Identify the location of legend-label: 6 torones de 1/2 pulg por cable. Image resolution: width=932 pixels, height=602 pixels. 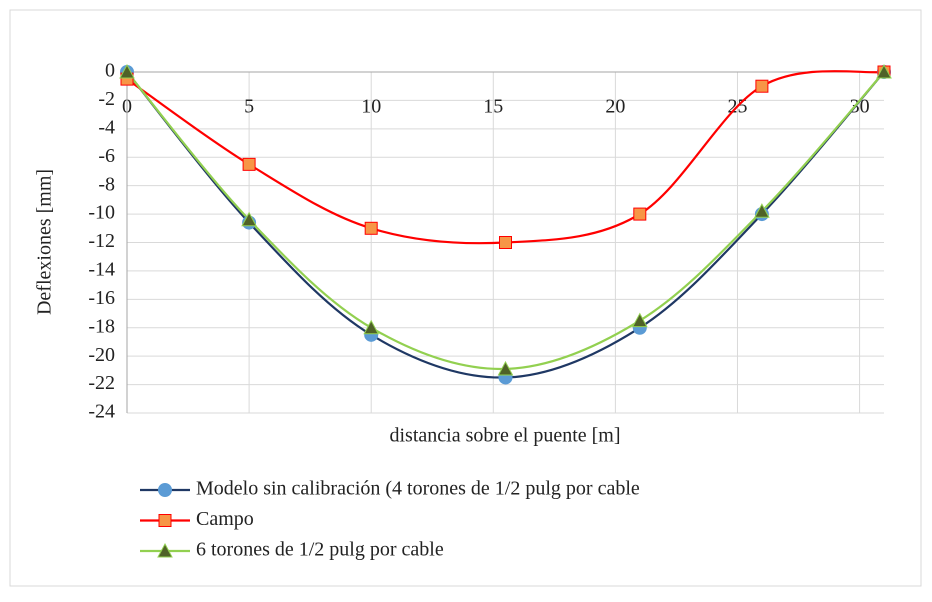
(320, 550).